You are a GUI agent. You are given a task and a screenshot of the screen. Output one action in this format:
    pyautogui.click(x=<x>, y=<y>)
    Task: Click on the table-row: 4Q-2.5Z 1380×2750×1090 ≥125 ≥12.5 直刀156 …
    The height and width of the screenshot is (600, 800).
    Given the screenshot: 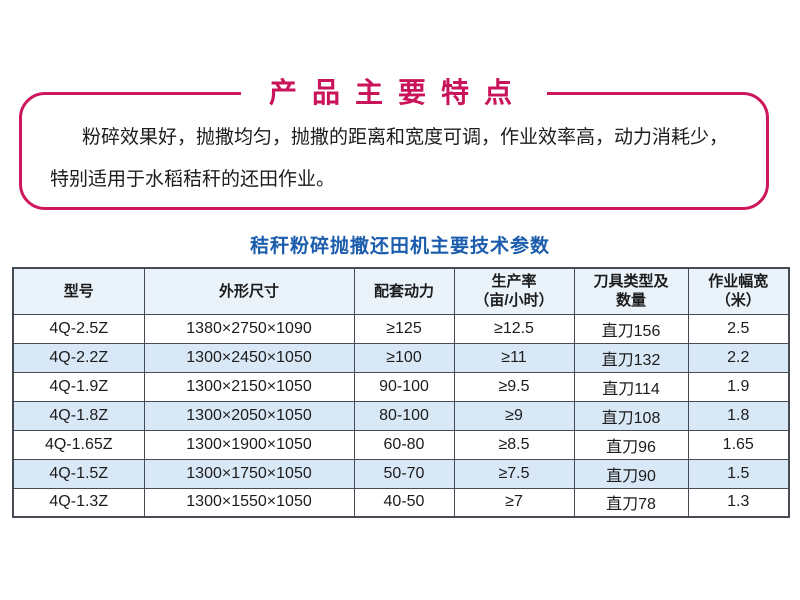 What is the action you would take?
    pyautogui.click(x=401, y=328)
    